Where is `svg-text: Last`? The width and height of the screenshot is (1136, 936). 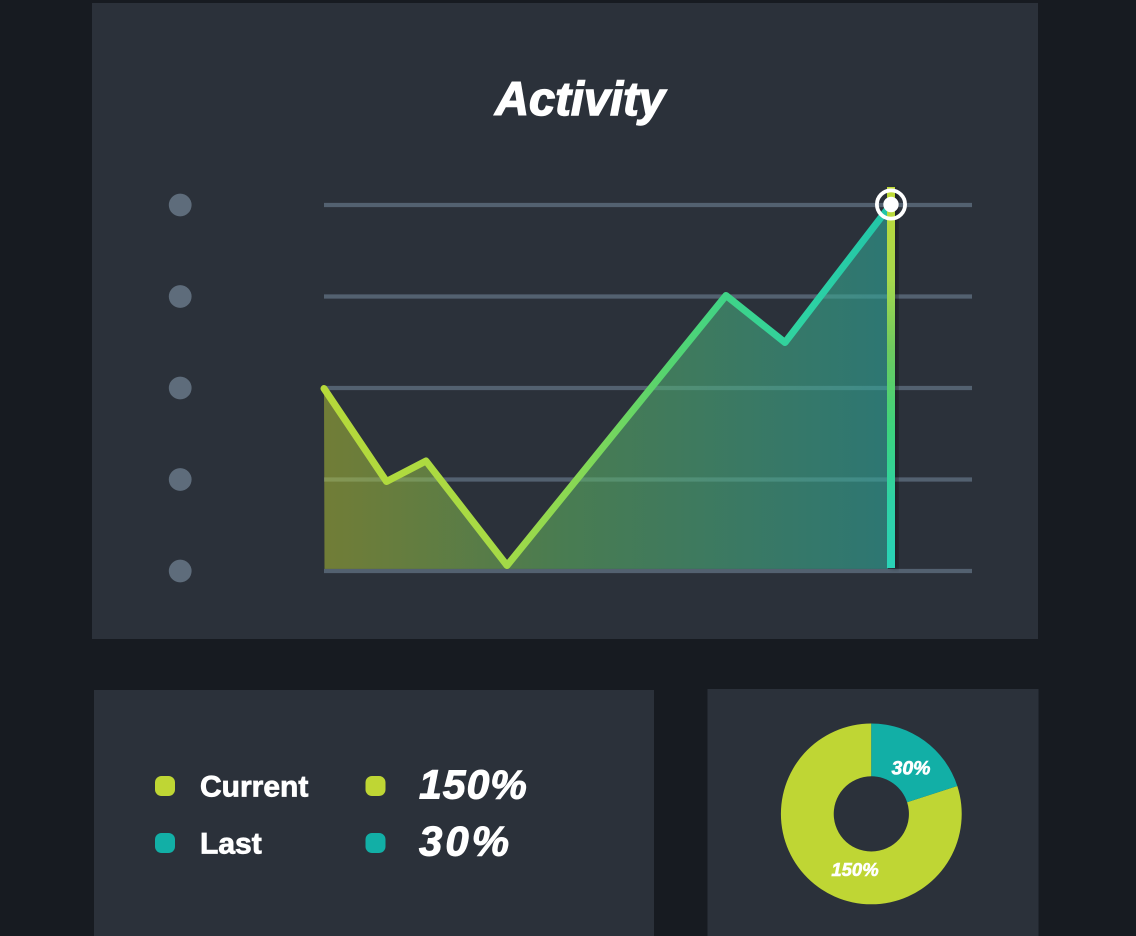
svg-text: Last is located at coordinates (231, 844).